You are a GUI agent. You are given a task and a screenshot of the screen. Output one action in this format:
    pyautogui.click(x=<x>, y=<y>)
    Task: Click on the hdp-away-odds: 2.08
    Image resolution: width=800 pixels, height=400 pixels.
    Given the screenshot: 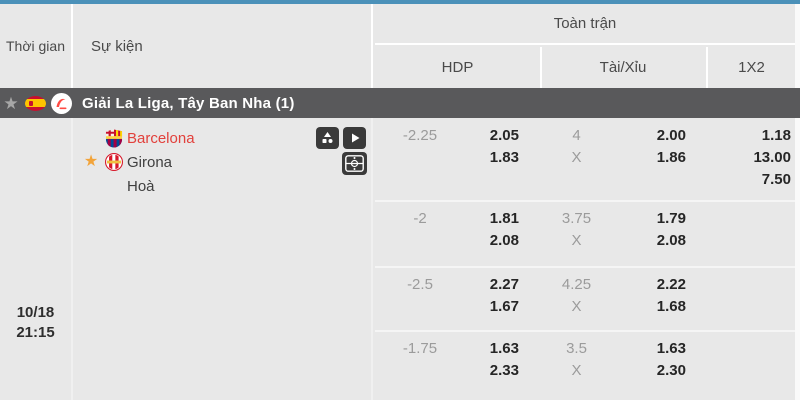 What is the action you would take?
    pyautogui.click(x=504, y=240)
    